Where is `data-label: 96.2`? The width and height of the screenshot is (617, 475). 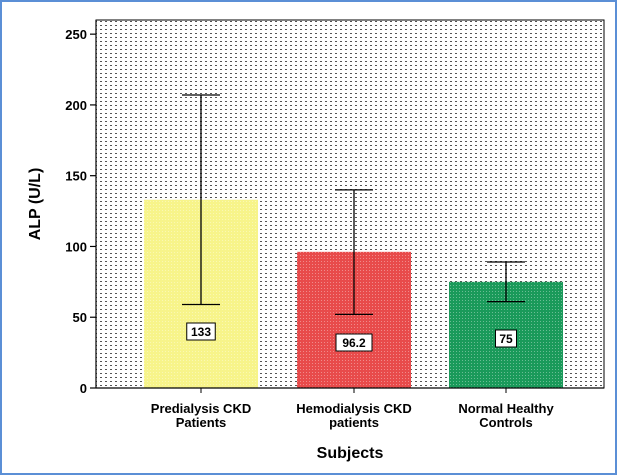
data-label: 96.2 is located at coordinates (354, 343).